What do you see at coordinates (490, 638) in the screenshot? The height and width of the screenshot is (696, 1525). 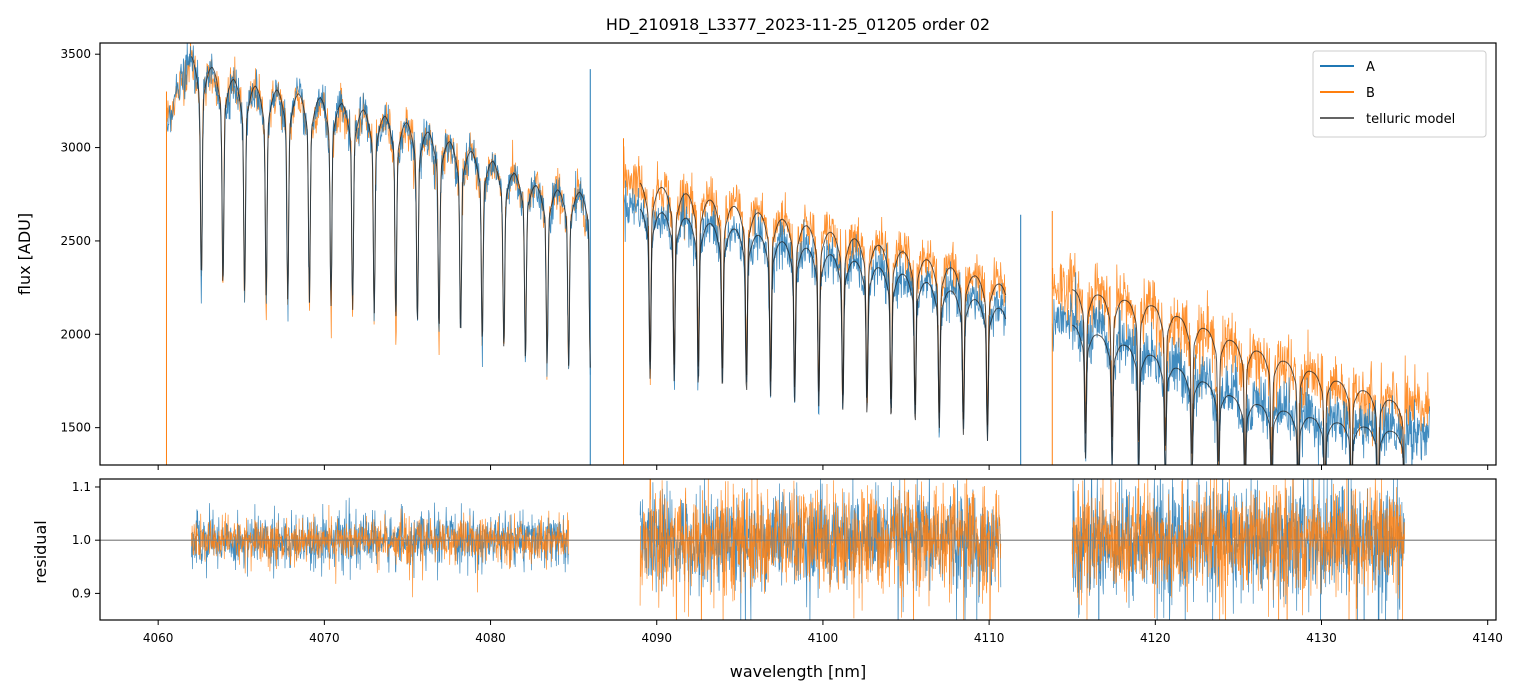 I see `x-tick-label: 4080` at bounding box center [490, 638].